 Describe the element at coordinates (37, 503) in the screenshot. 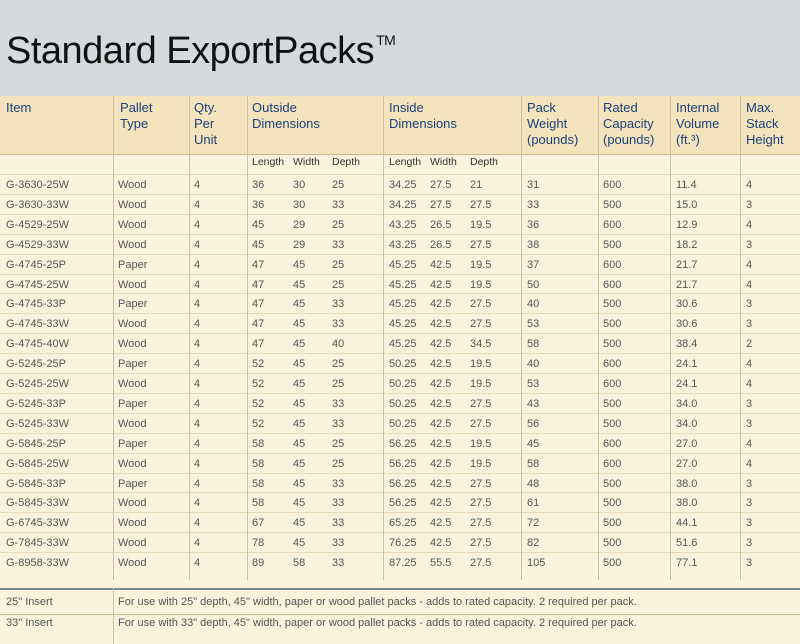

I see `cell-item: G-5845-33W` at that location.